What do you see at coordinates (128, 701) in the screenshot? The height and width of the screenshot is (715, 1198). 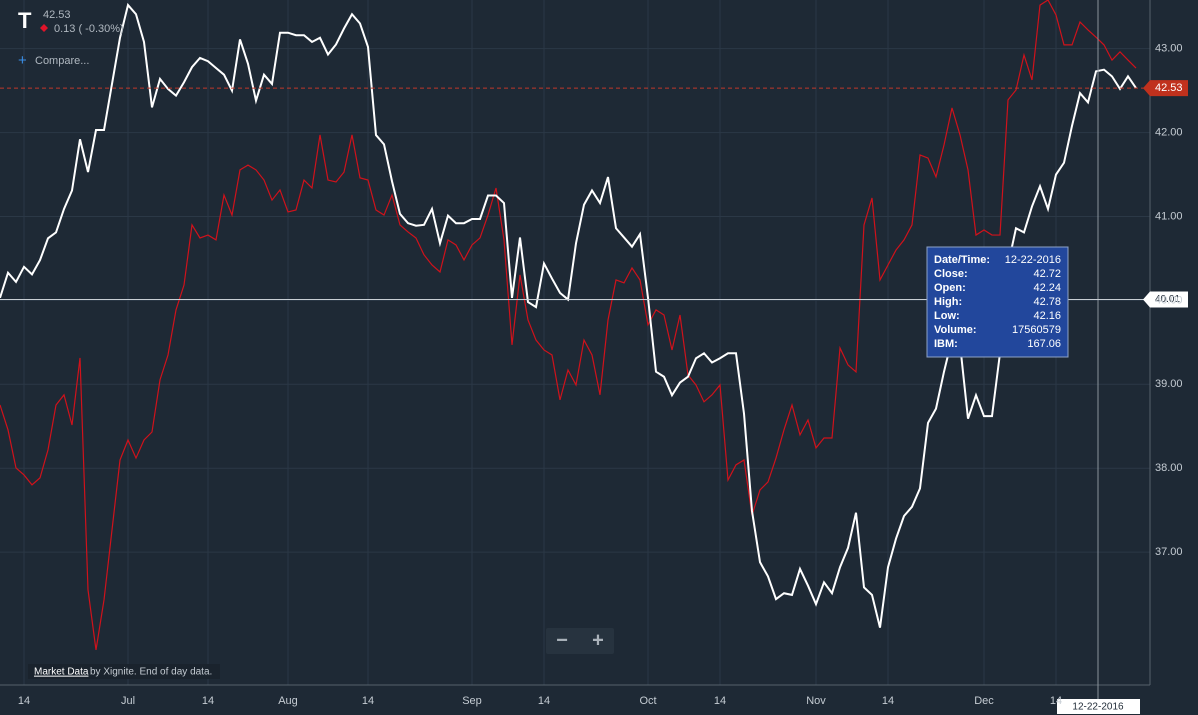 I see `x-tick-label: Jul` at bounding box center [128, 701].